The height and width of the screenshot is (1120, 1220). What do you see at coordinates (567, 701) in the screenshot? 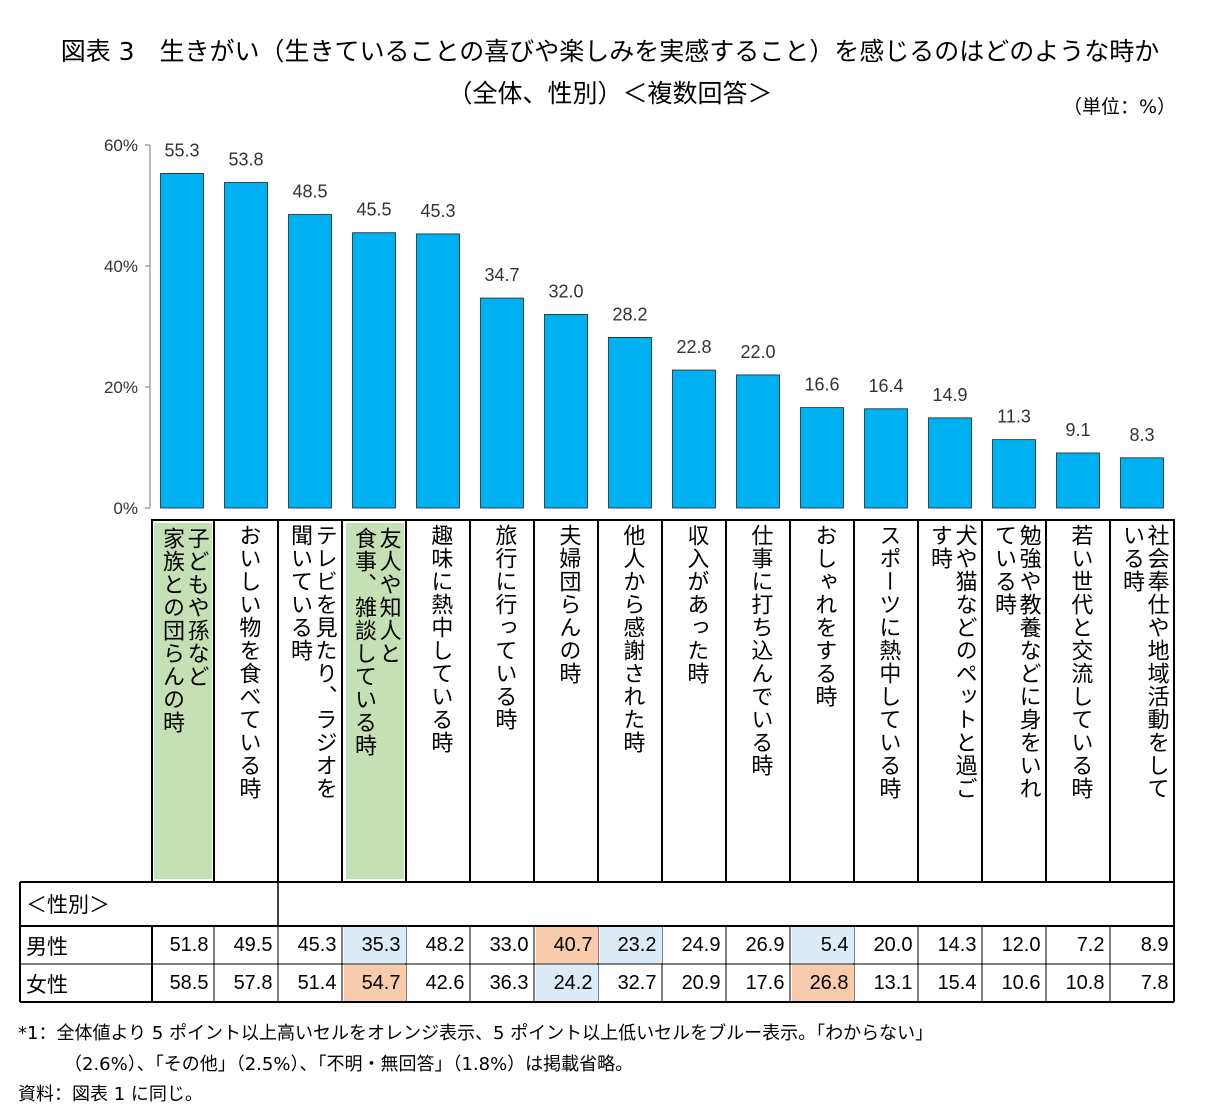
I see `category-label: 夫婦団らんの時` at bounding box center [567, 701].